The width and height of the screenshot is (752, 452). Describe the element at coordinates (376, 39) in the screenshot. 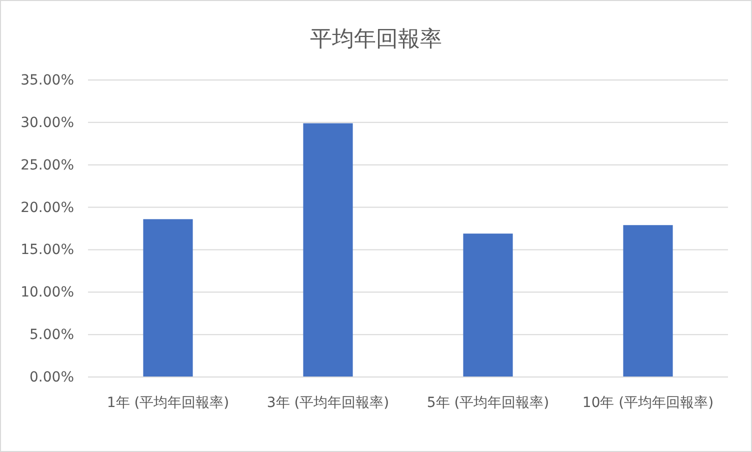

I see `chart-title: 平均年回報率` at that location.